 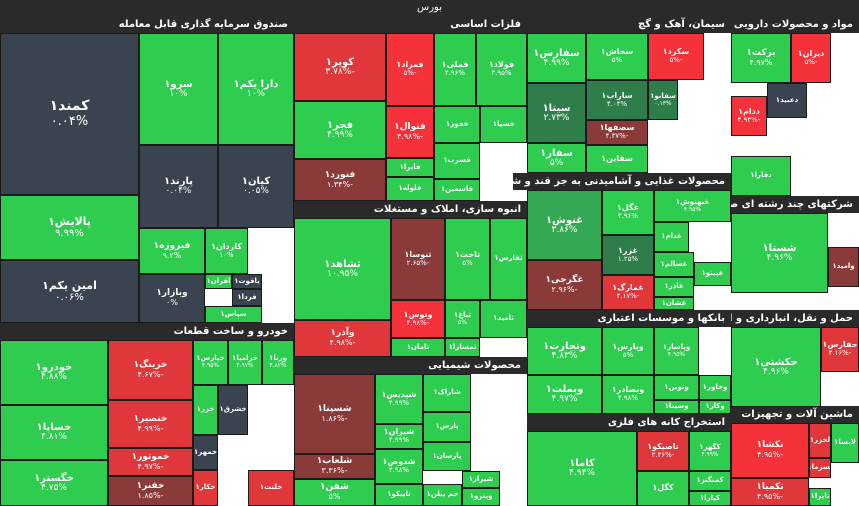 I want to click on treemap-tile: شلعاب۱ -۳.۳۶%, so click(x=334, y=466).